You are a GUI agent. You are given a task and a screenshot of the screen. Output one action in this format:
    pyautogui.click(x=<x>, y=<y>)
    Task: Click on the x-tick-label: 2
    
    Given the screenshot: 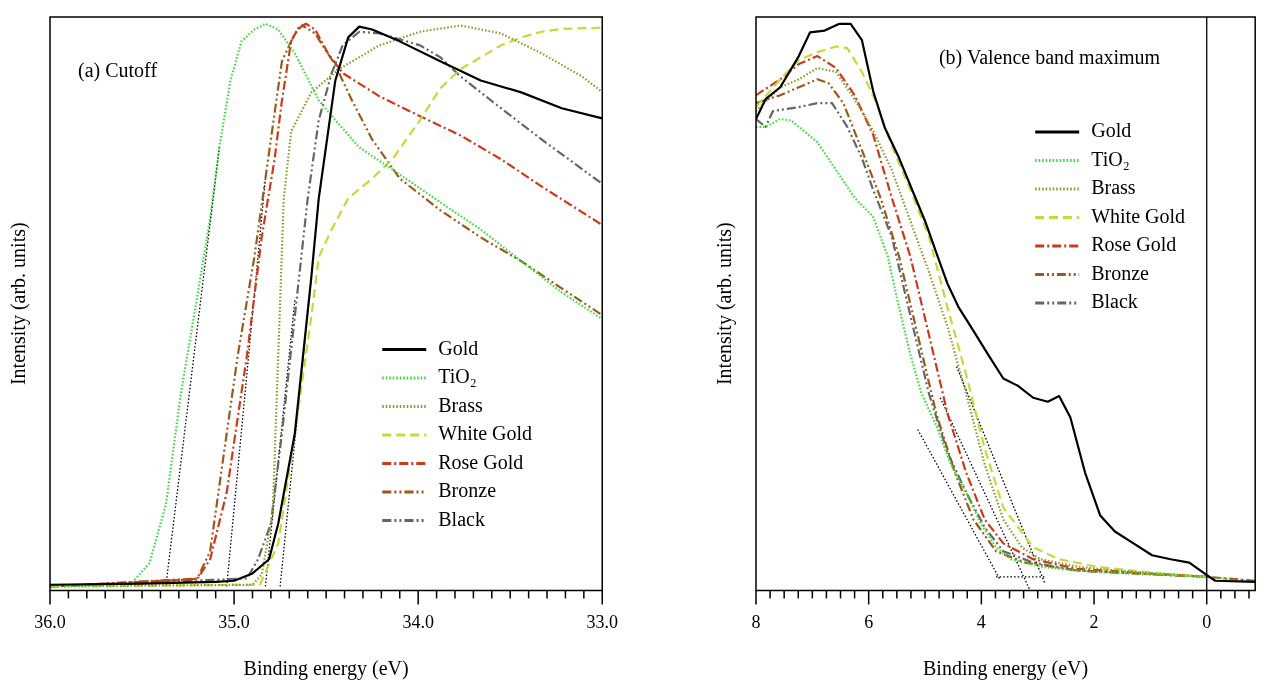 What is the action you would take?
    pyautogui.click(x=1094, y=621)
    